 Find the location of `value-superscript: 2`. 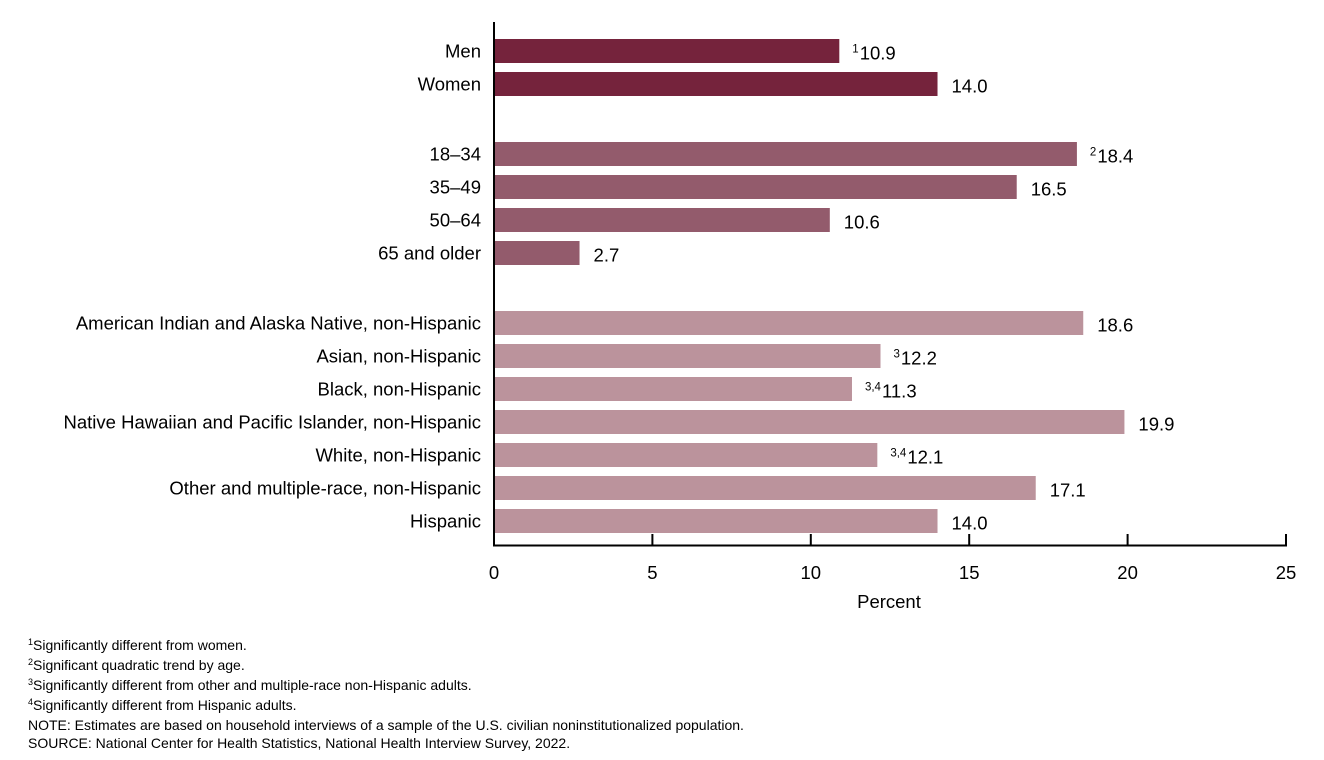

value-superscript: 2 is located at coordinates (1093, 153).